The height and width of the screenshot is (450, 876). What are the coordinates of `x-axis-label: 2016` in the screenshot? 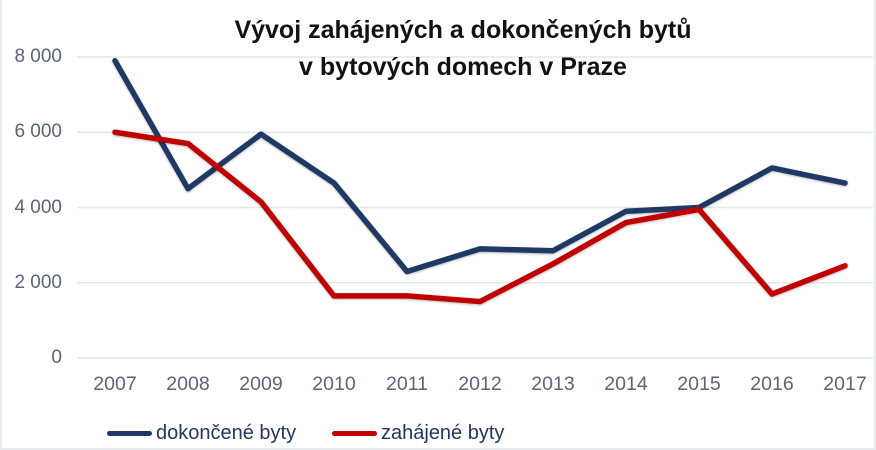 It's located at (772, 384).